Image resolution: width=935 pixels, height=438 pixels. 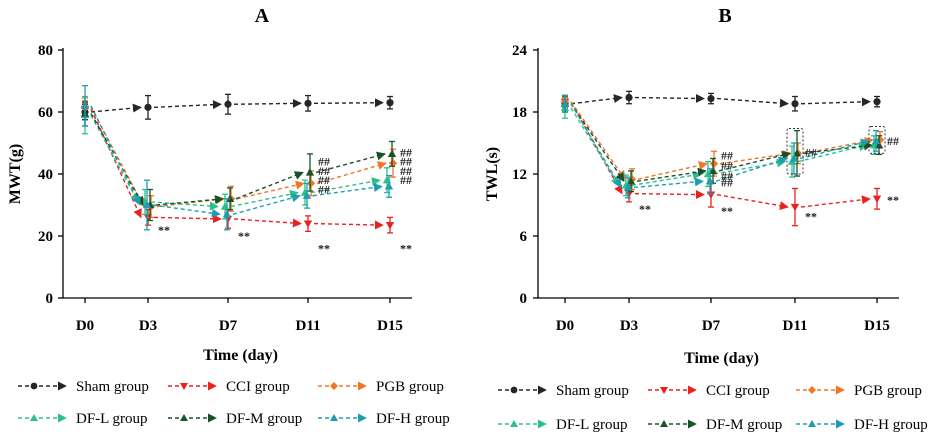 I want to click on legend-item-sham-group: Sham group, so click(x=83, y=387).